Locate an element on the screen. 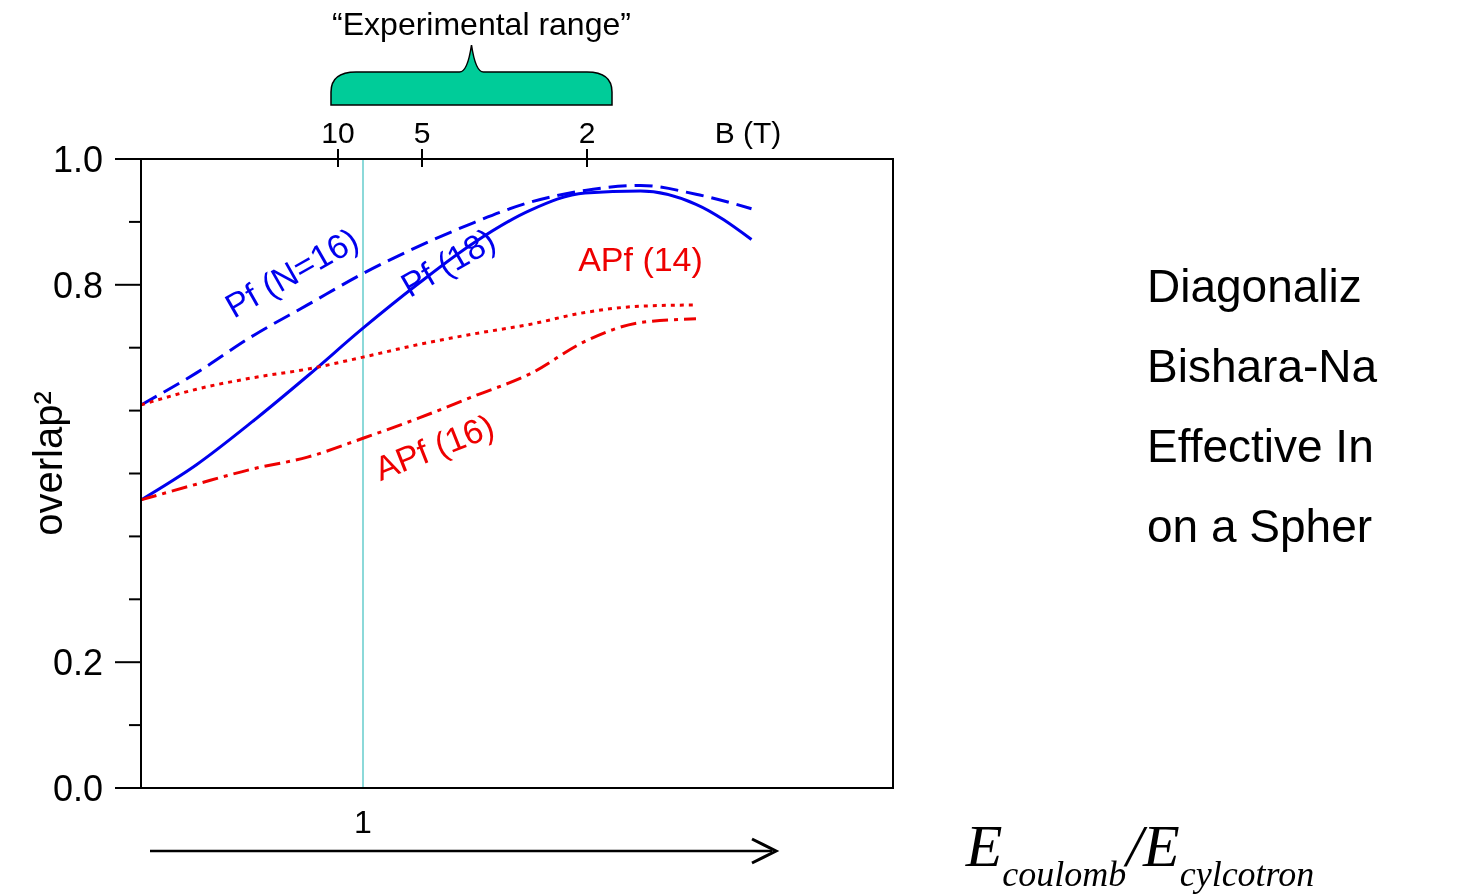 The width and height of the screenshot is (1458, 894). series-label: APf (14) is located at coordinates (640, 259).